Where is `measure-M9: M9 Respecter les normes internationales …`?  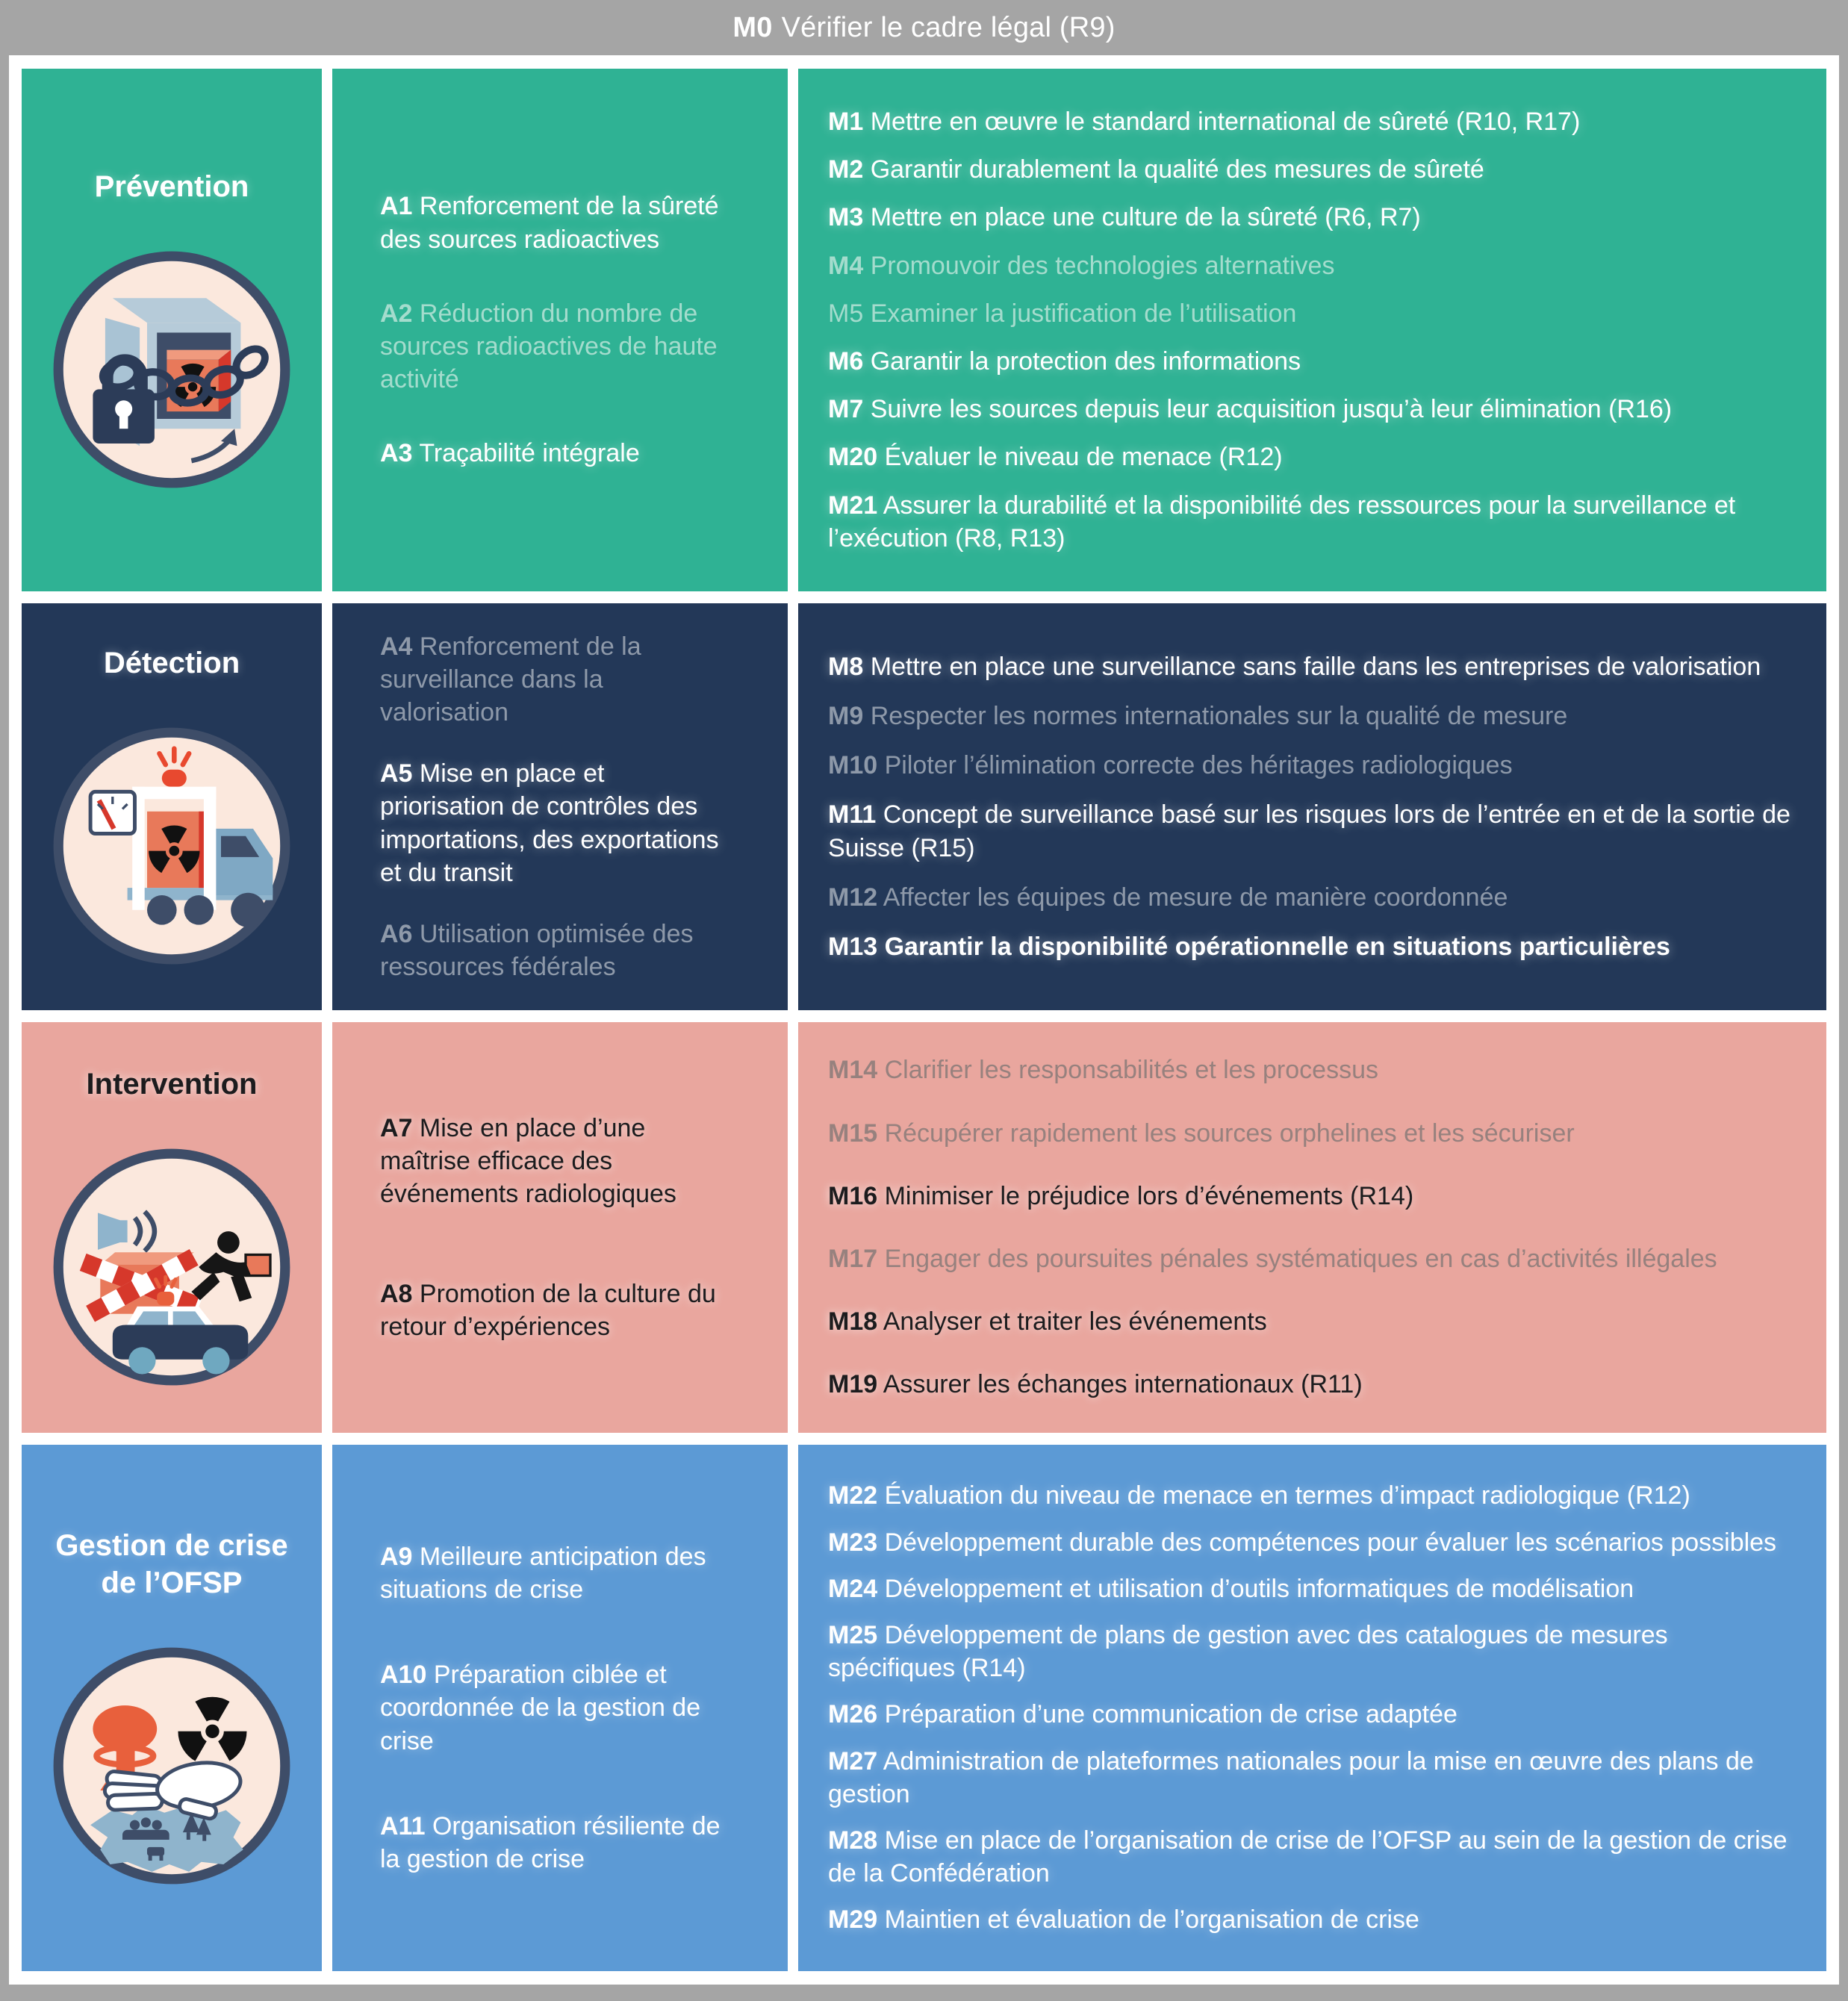 measure-M9: M9 Respecter les normes internationales … is located at coordinates (1198, 717).